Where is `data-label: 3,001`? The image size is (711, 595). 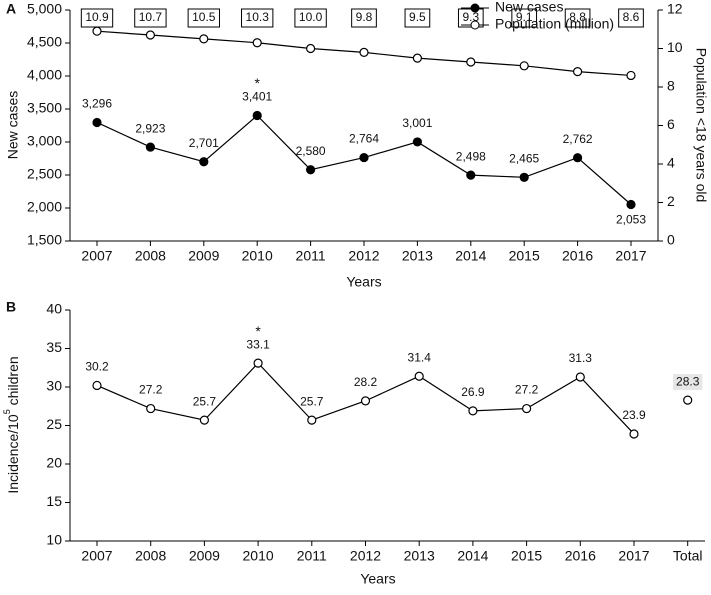 data-label: 3,001 is located at coordinates (417, 123).